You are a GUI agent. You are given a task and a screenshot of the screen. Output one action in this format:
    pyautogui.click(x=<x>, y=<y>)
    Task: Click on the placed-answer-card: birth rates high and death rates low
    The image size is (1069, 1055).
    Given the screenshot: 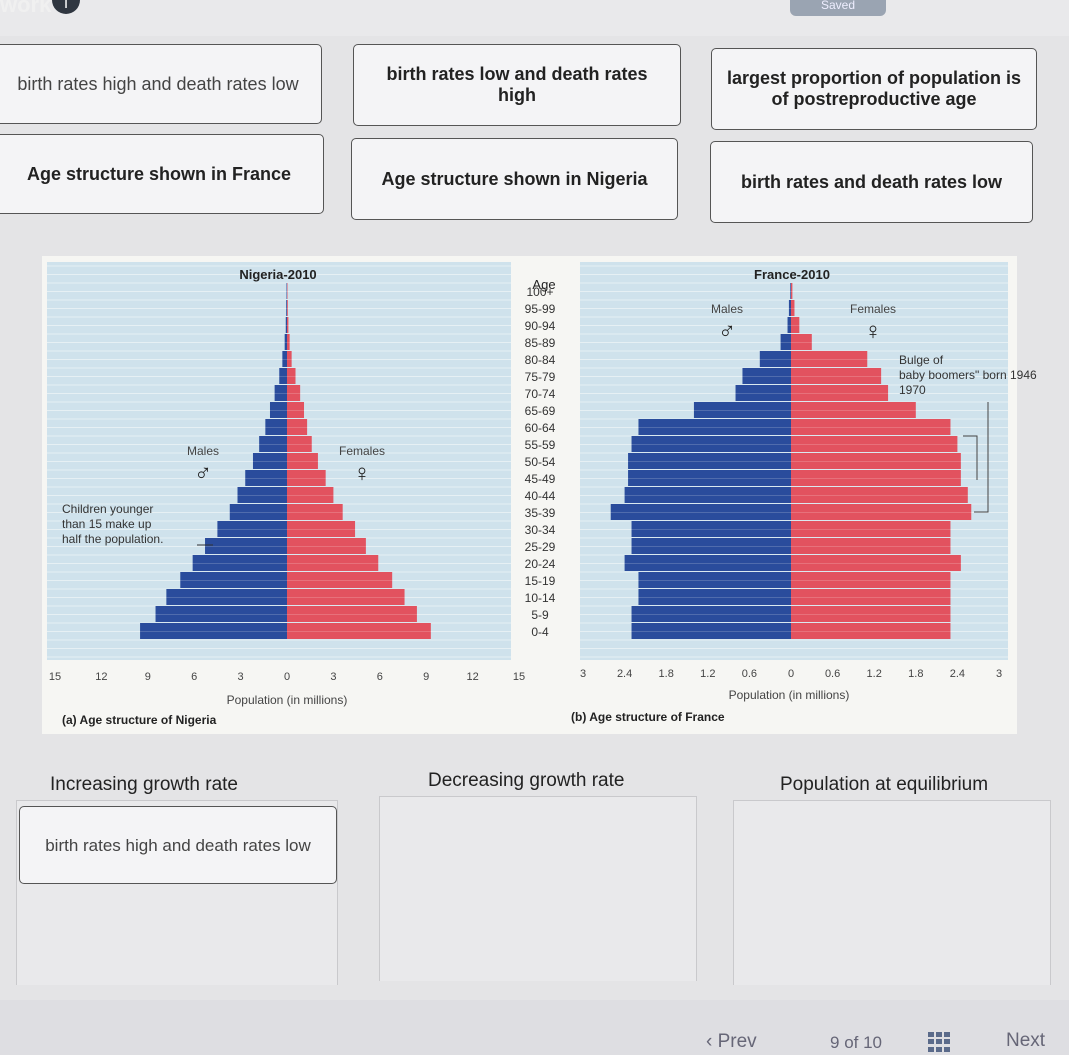 What is the action you would take?
    pyautogui.click(x=178, y=845)
    